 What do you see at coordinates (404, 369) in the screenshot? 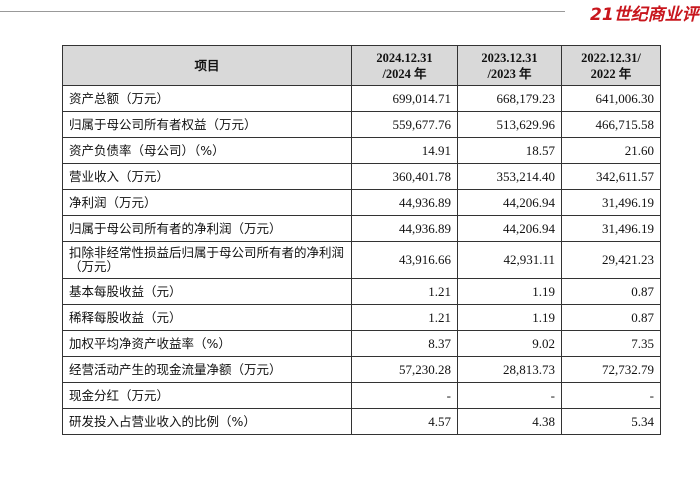
I see `value-cell: 57,230.28` at bounding box center [404, 369].